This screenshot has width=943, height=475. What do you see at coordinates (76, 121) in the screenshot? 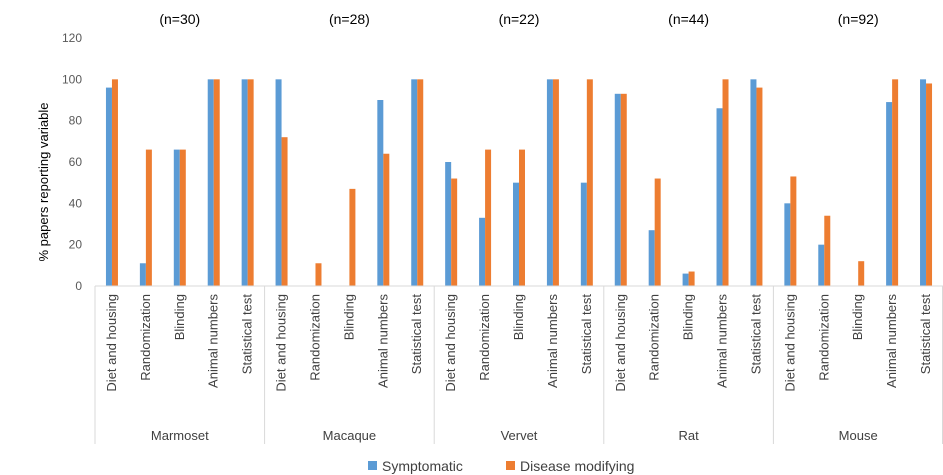
I see `y-tick-label: 80` at bounding box center [76, 121].